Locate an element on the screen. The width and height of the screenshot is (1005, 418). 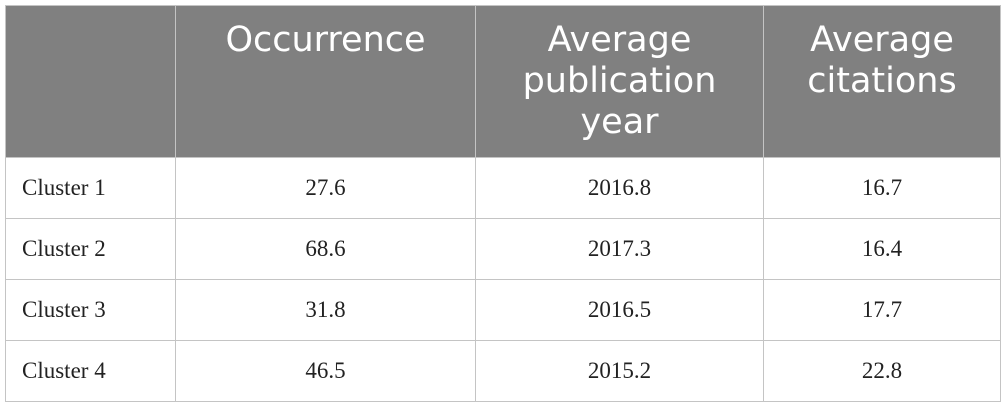
table-cell: 2017.3 is located at coordinates (619, 249).